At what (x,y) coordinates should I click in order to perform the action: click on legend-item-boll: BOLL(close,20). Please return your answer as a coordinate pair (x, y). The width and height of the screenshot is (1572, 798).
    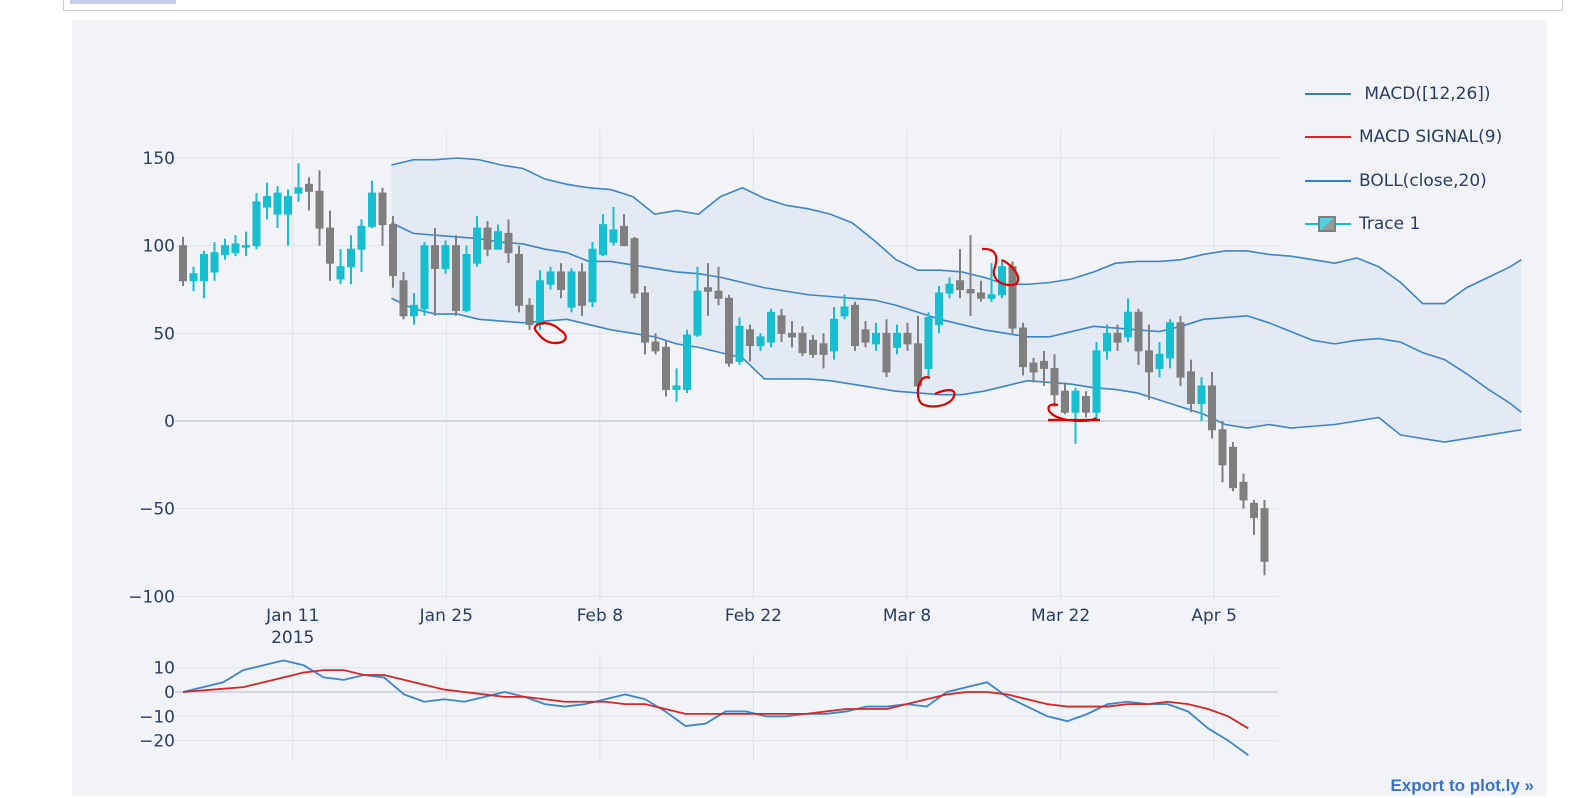
    Looking at the image, I should click on (1425, 181).